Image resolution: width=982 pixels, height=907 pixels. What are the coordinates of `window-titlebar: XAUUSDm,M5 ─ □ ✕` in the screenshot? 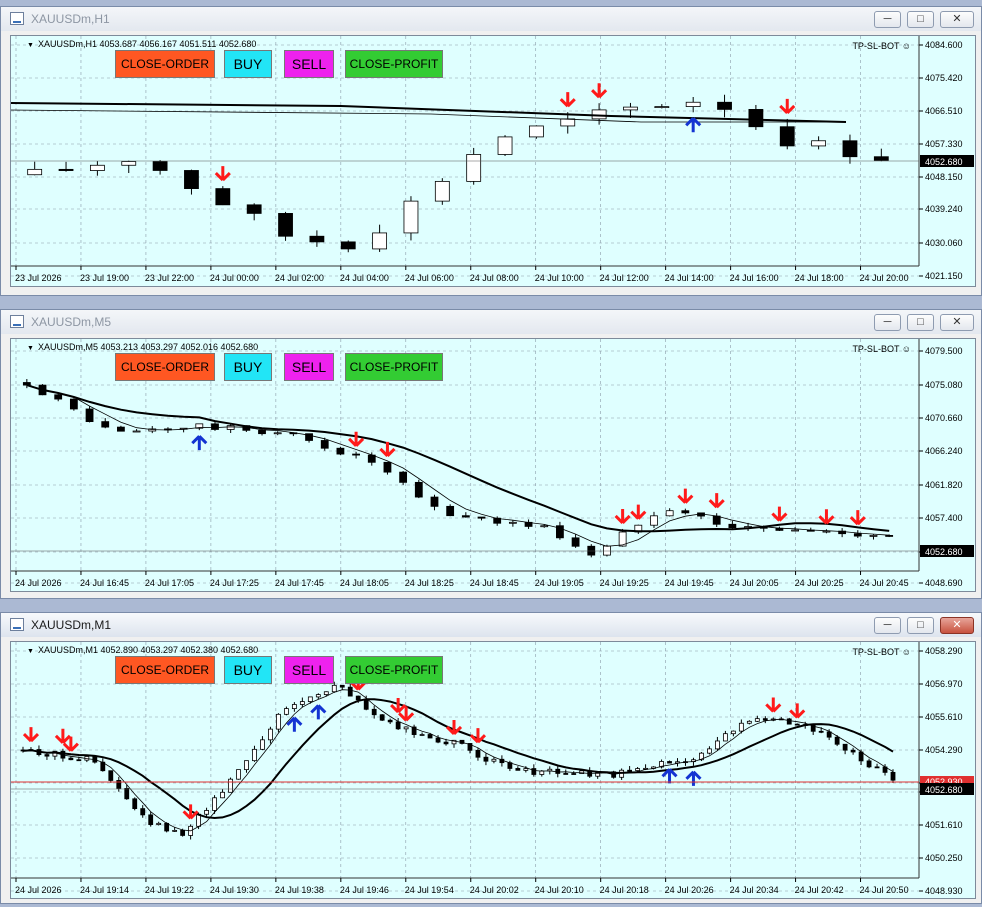 It's located at (491, 322).